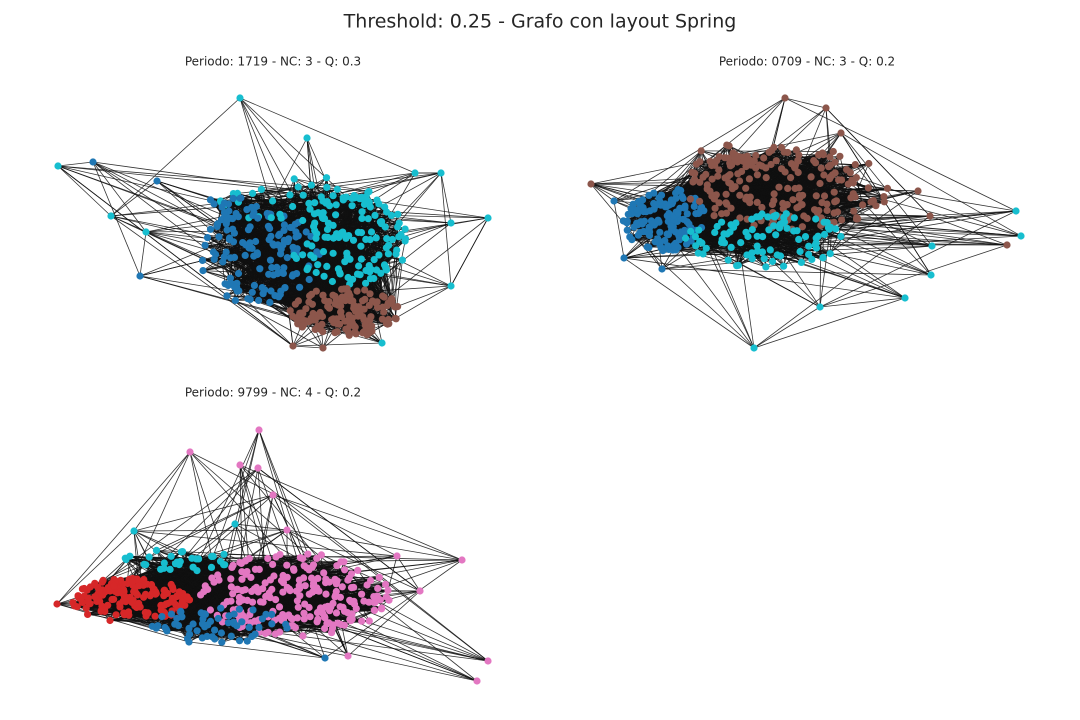 The image size is (1080, 720). What do you see at coordinates (362, 223) in the screenshot?
I see `edge` at bounding box center [362, 223].